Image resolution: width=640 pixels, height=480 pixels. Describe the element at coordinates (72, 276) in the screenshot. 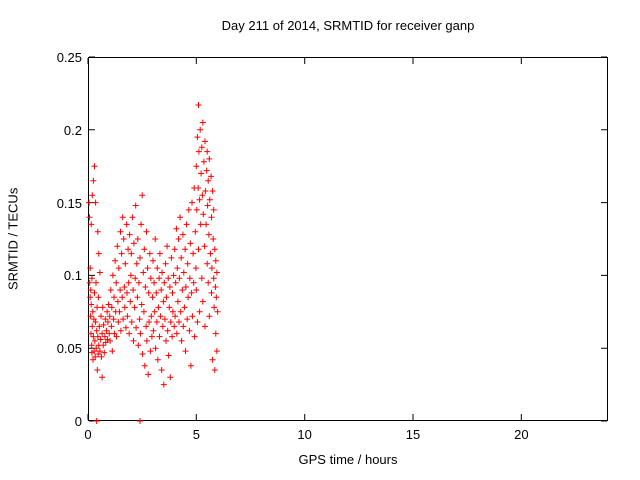

I see `y-tick-label: 0.1` at that location.